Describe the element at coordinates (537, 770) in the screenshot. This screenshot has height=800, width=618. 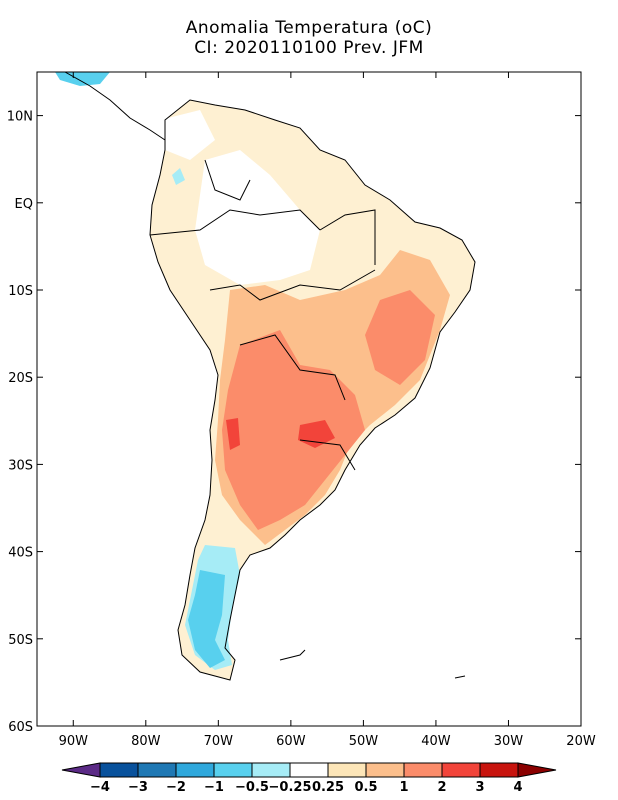
I see `colorbar-max-arrow` at that location.